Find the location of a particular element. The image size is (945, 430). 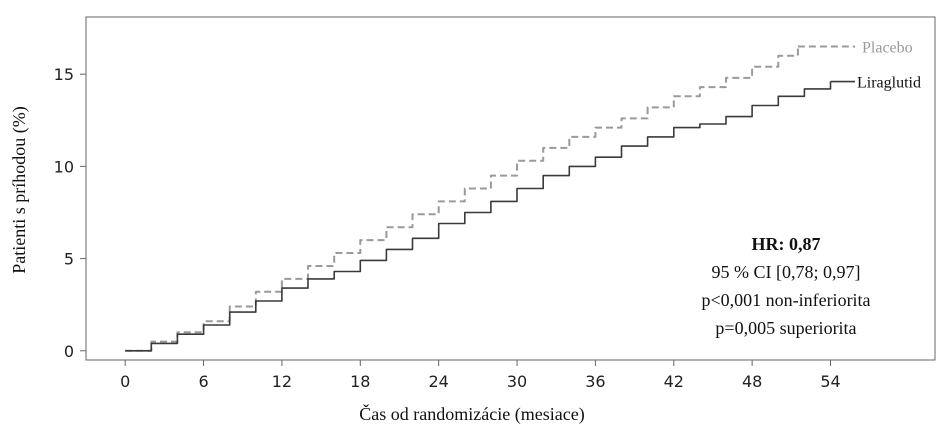

x-tick-label: 0 is located at coordinates (125, 381).